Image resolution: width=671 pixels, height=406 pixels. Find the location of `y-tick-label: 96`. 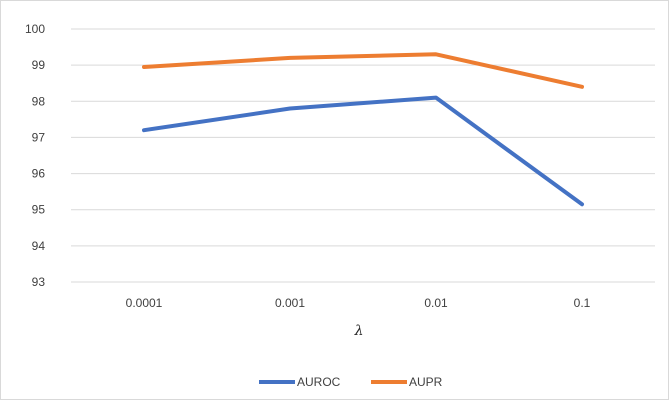

y-tick-label: 96 is located at coordinates (39, 174).